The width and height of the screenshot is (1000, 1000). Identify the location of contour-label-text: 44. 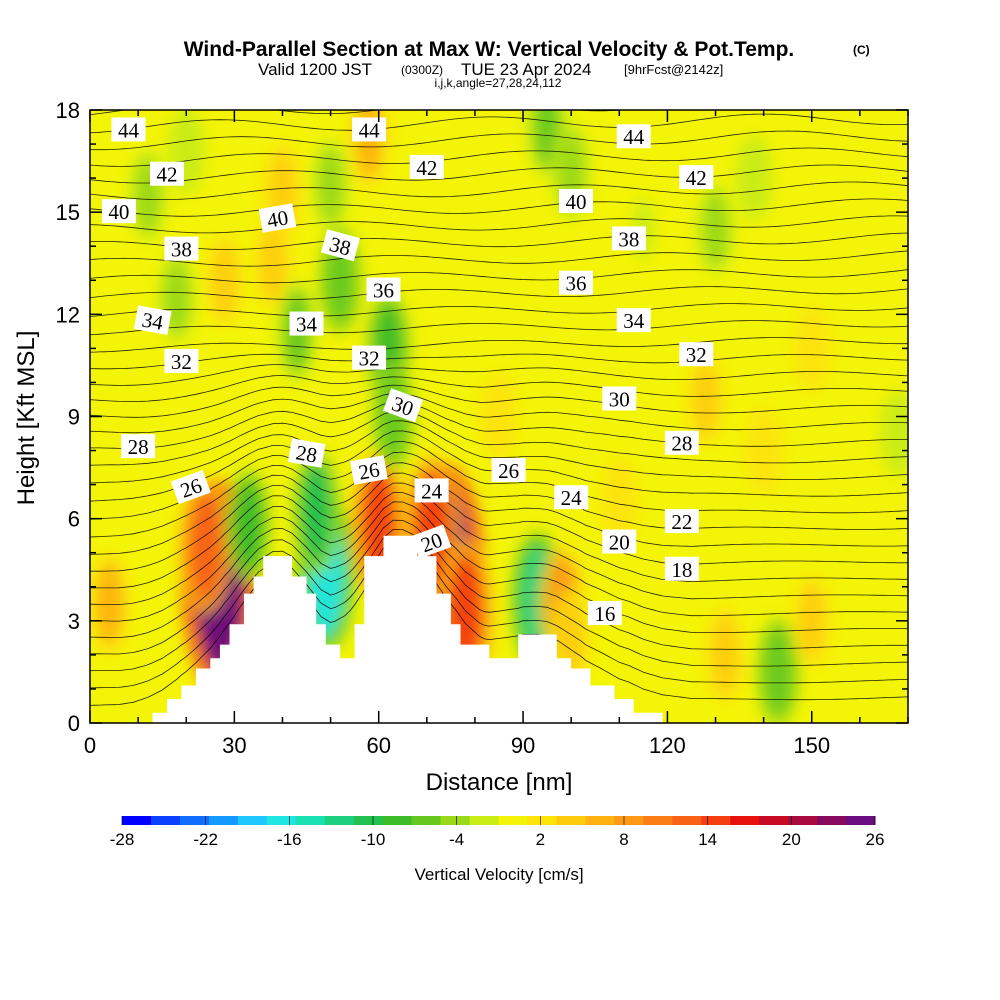
(634, 137).